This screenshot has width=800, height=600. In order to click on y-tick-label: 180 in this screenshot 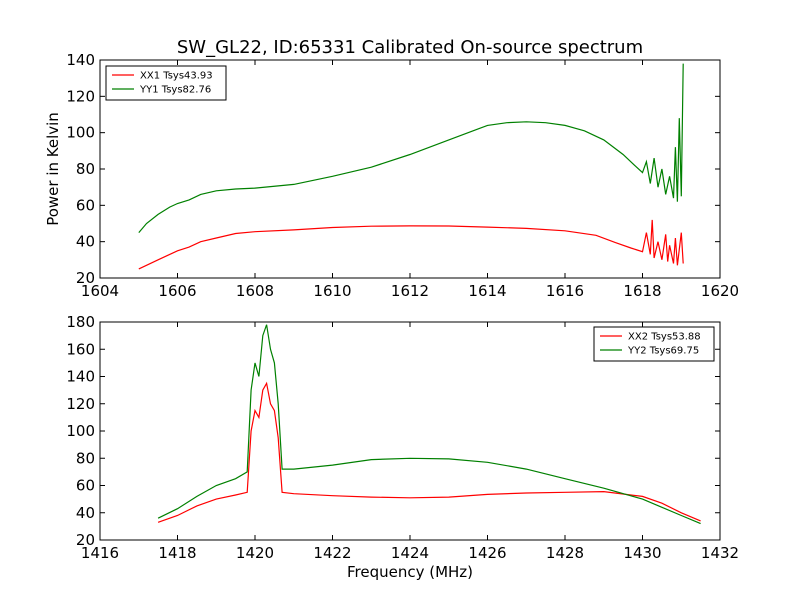, I will do `click(80, 322)`.